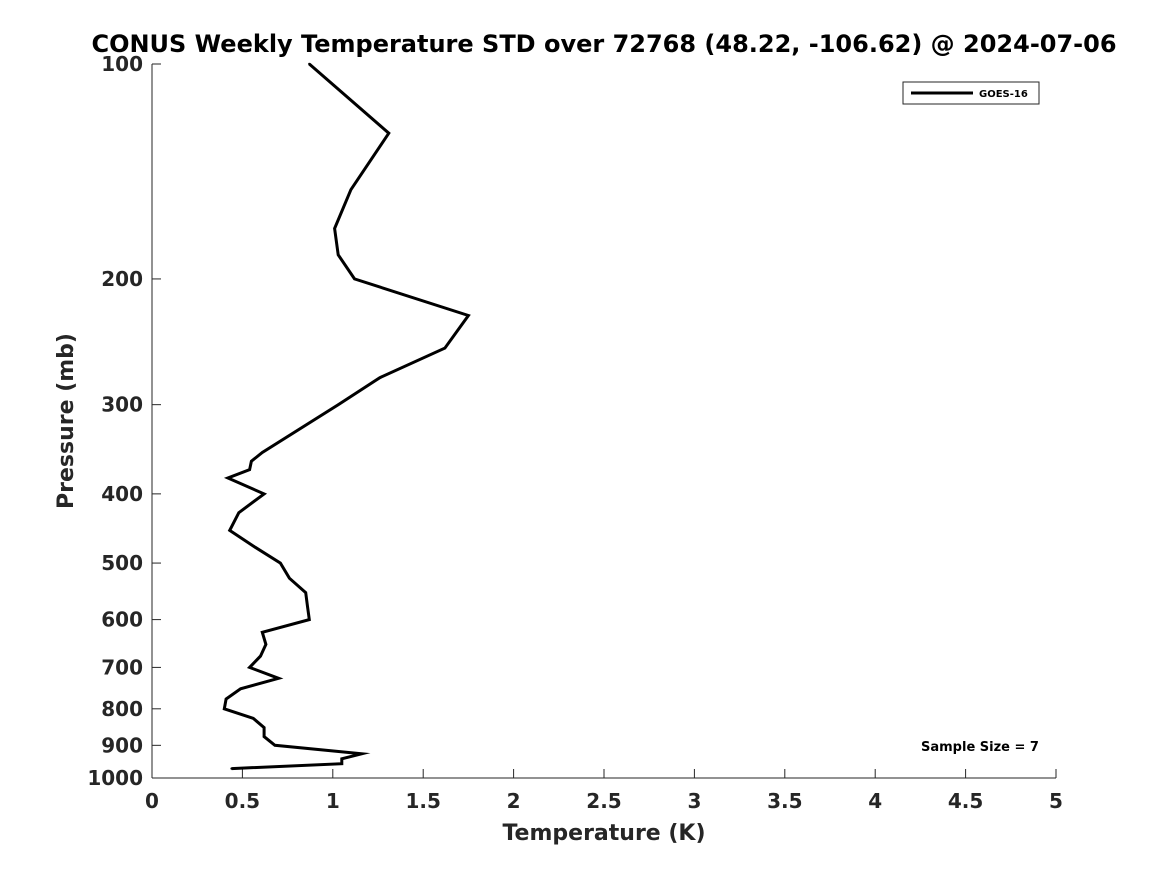 This screenshot has height=875, width=1167. I want to click on x-tick-label: 5, so click(1056, 801).